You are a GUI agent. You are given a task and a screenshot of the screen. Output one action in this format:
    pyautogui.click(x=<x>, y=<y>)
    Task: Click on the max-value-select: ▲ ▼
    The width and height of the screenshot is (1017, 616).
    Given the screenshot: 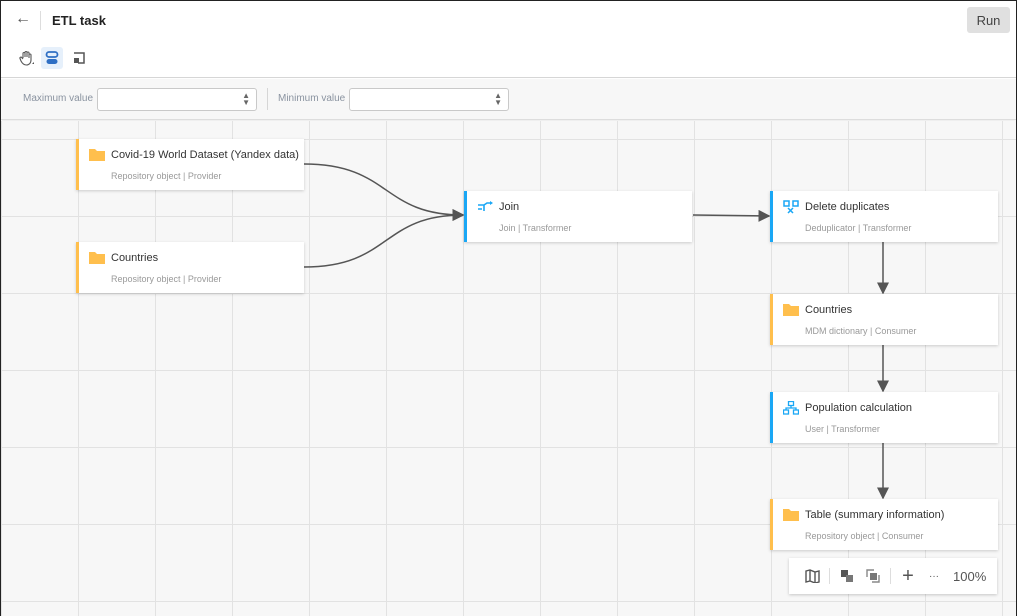 What is the action you would take?
    pyautogui.click(x=177, y=99)
    